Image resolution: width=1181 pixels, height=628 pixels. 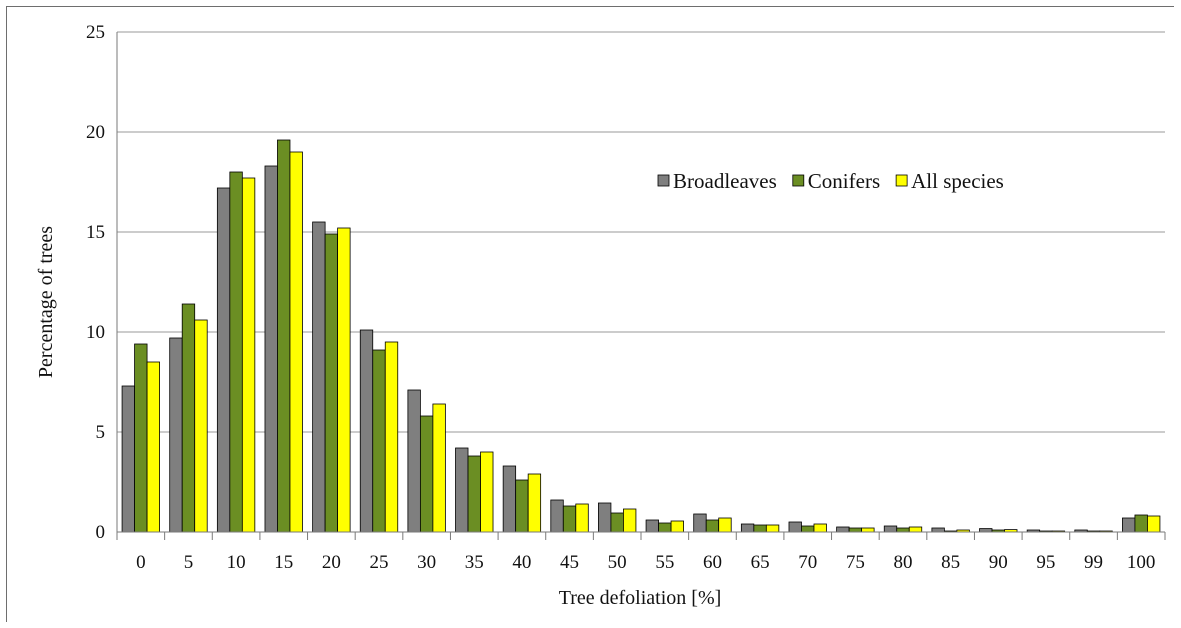 I want to click on legend: Broadleaves Conifers All species, so click(x=830, y=181).